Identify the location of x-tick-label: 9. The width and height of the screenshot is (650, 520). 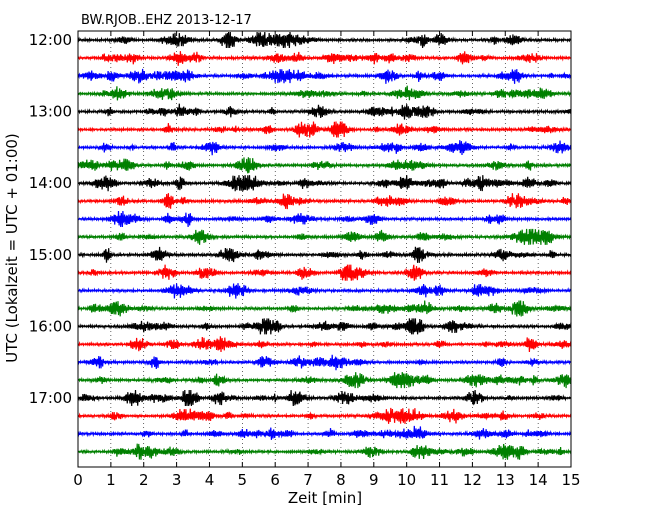
(374, 480).